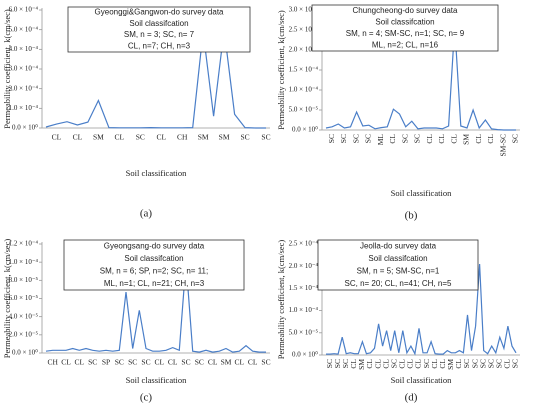 The height and width of the screenshot is (407, 550). Describe the element at coordinates (398, 245) in the screenshot. I see `annotation: Jeolla-do survey data` at that location.